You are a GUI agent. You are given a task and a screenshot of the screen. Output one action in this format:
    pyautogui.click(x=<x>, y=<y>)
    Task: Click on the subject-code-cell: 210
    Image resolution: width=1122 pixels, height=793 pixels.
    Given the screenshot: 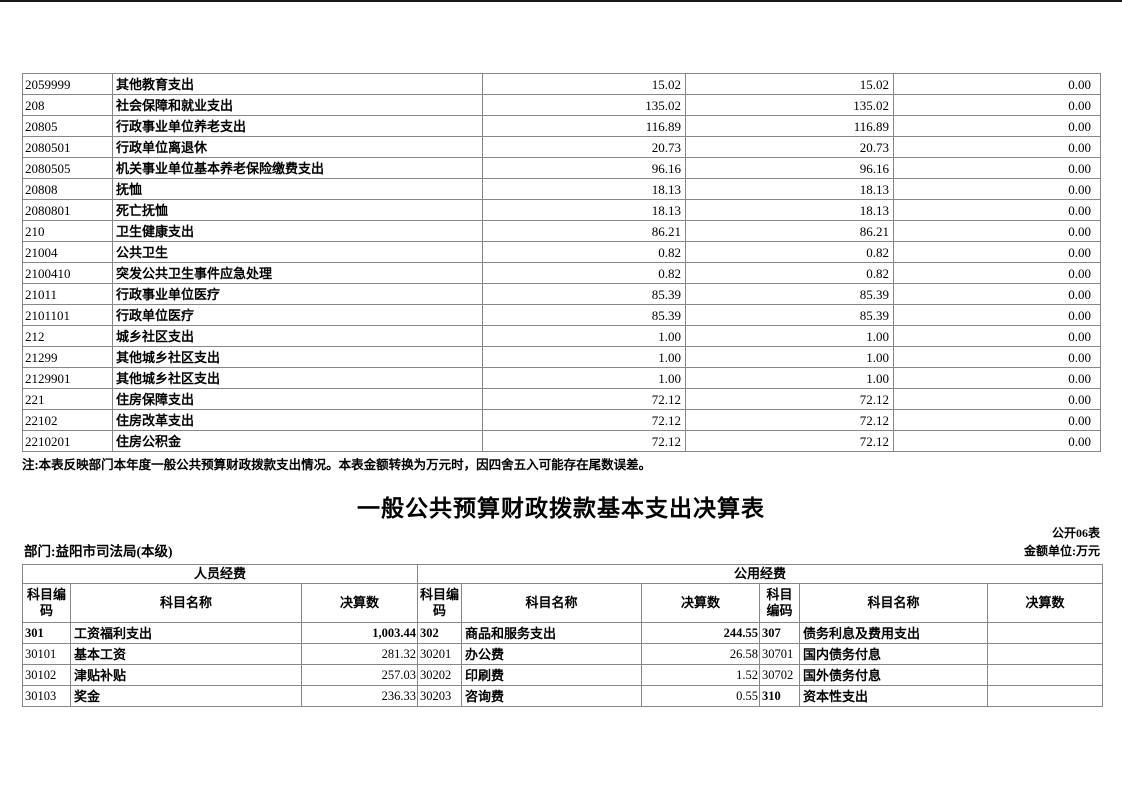 What is the action you would take?
    pyautogui.click(x=67, y=231)
    